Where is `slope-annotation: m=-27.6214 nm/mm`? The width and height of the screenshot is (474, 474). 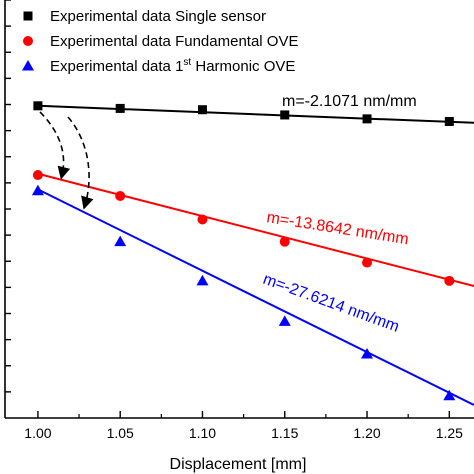 slope-annotation: m=-27.6214 nm/mm is located at coordinates (331, 303).